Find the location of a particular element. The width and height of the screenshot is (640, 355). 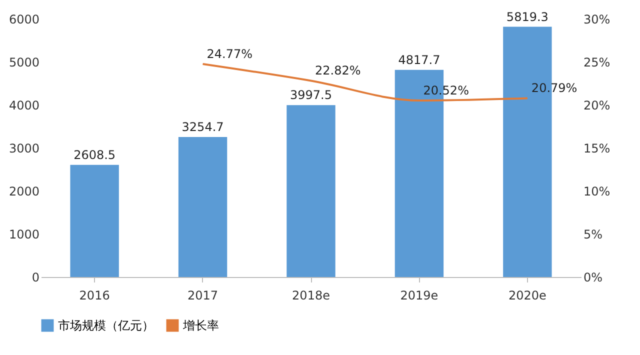

legend-label: 市场规模（亿元） is located at coordinates (106, 325).